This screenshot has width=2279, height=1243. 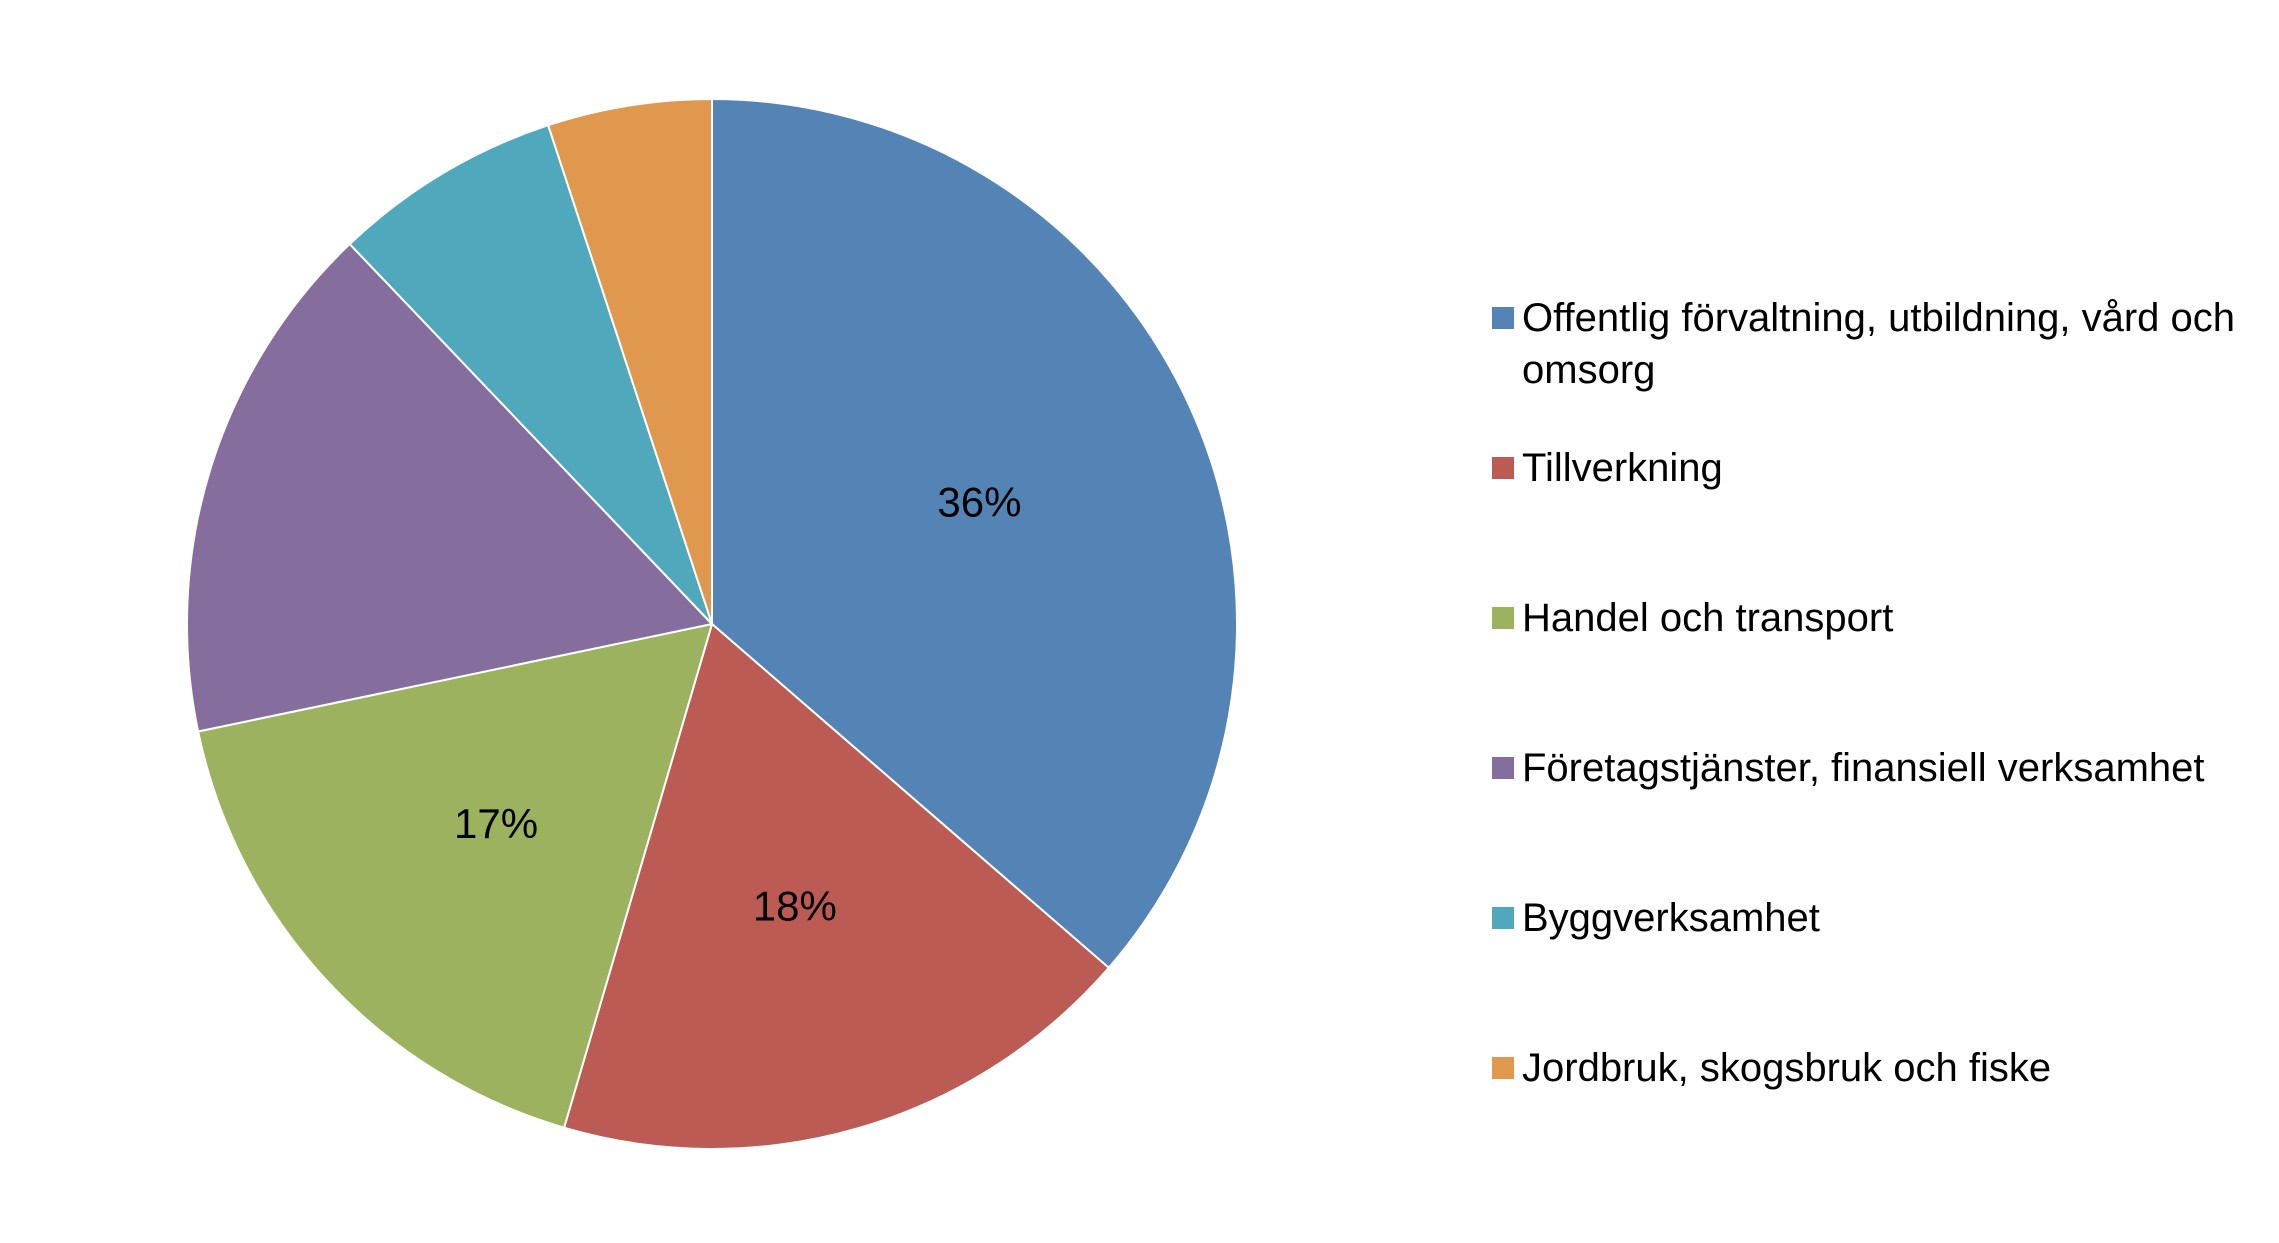 I want to click on pie-slice-foretagstjanster-finansiell-verksamhet, so click(x=450, y=487).